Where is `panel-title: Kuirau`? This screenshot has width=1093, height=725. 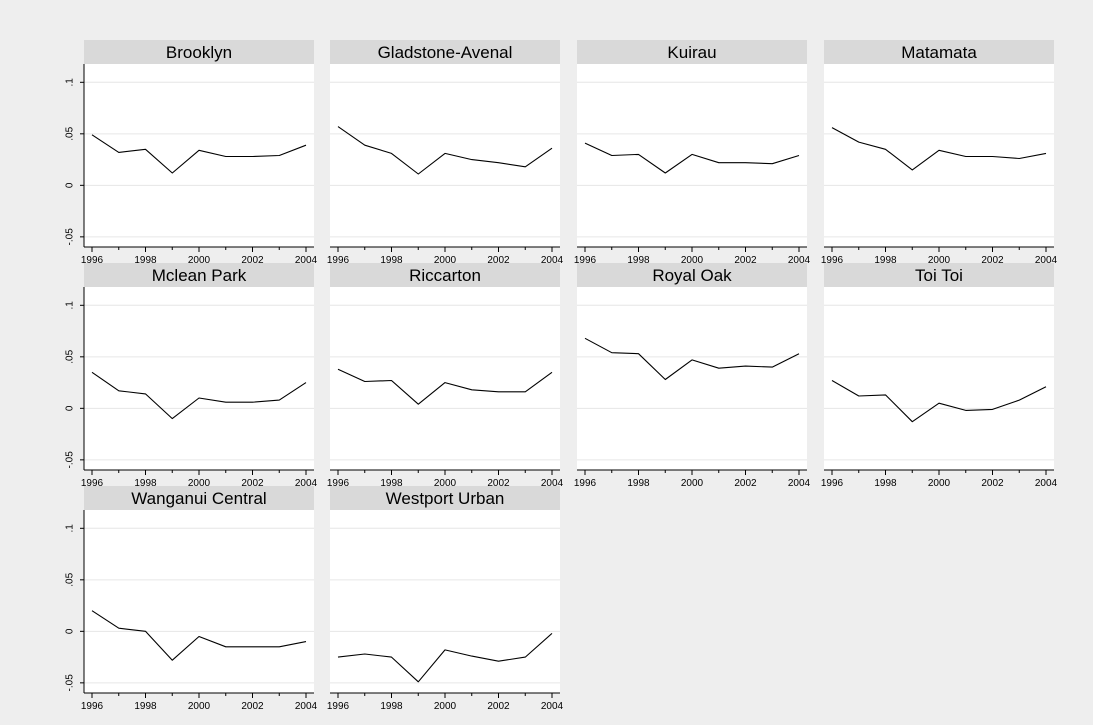
panel-title: Kuirau is located at coordinates (691, 52).